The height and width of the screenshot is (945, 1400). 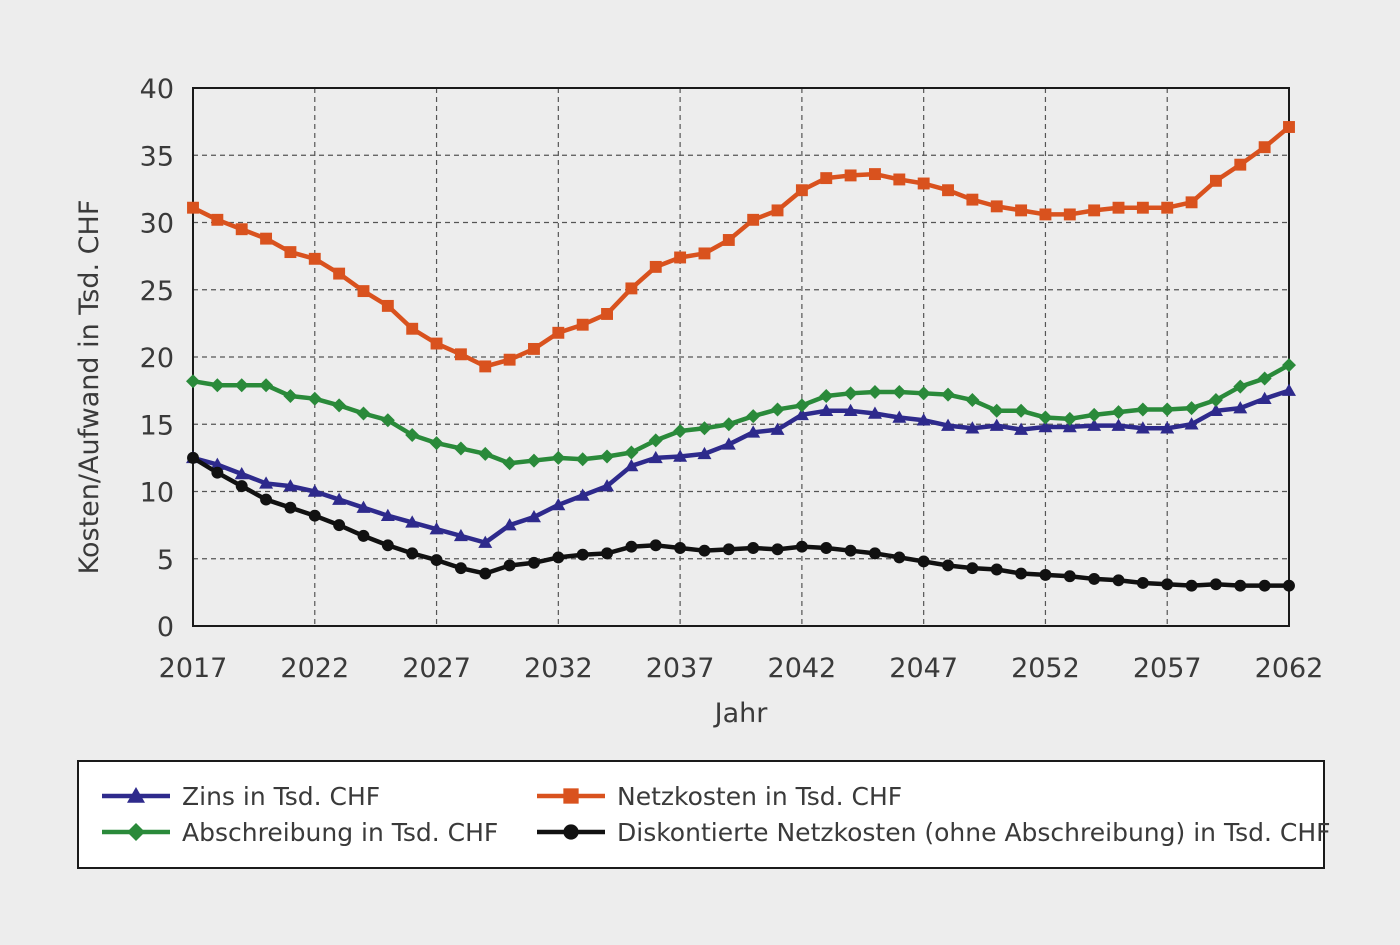 I want to click on legend-label: Abschreibung in Tsd. CHF, so click(x=340, y=832).